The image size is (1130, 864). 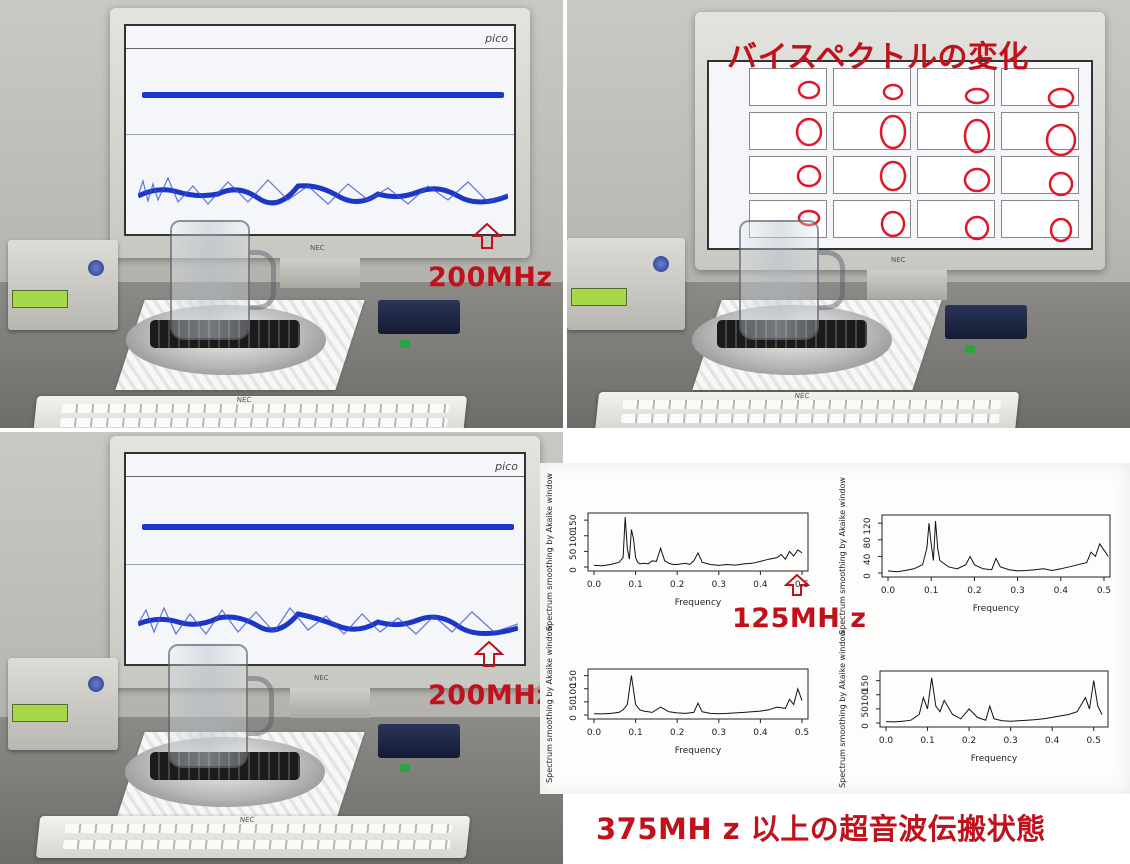 What do you see at coordinates (878, 57) in the screenshot?
I see `title-bispectrum-change: バイスペクトルの変化` at bounding box center [878, 57].